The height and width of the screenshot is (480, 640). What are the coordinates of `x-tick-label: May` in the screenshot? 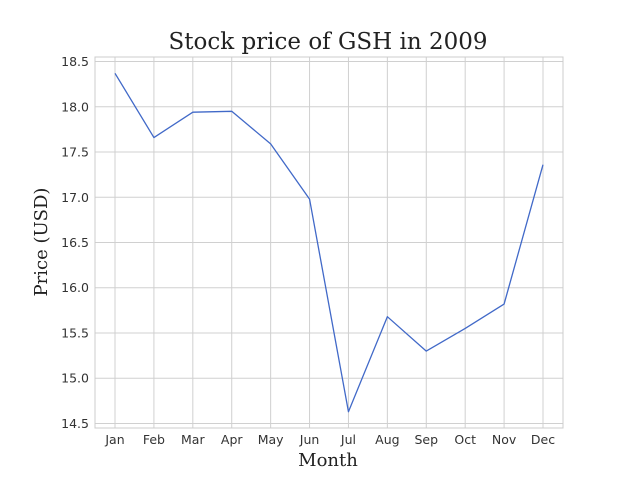 It's located at (271, 439).